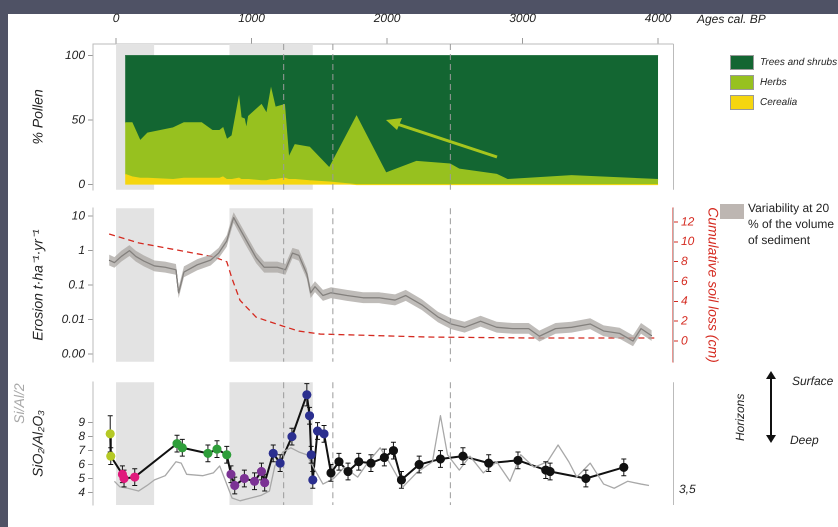 This screenshot has width=838, height=527. What do you see at coordinates (82, 435) in the screenshot?
I see `y-tick-label: 8` at bounding box center [82, 435].